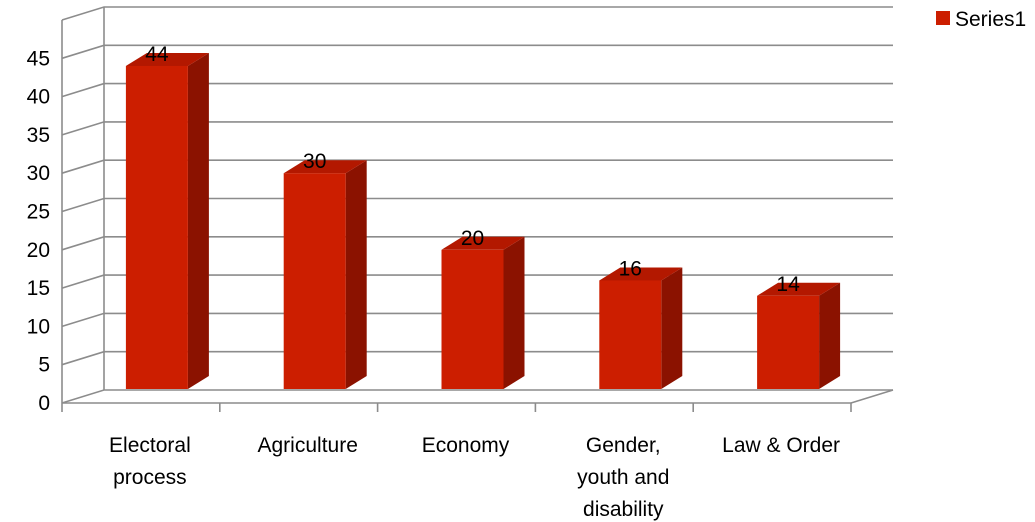 Image resolution: width=1035 pixels, height=522 pixels. I want to click on legend-swatch, so click(943, 18).